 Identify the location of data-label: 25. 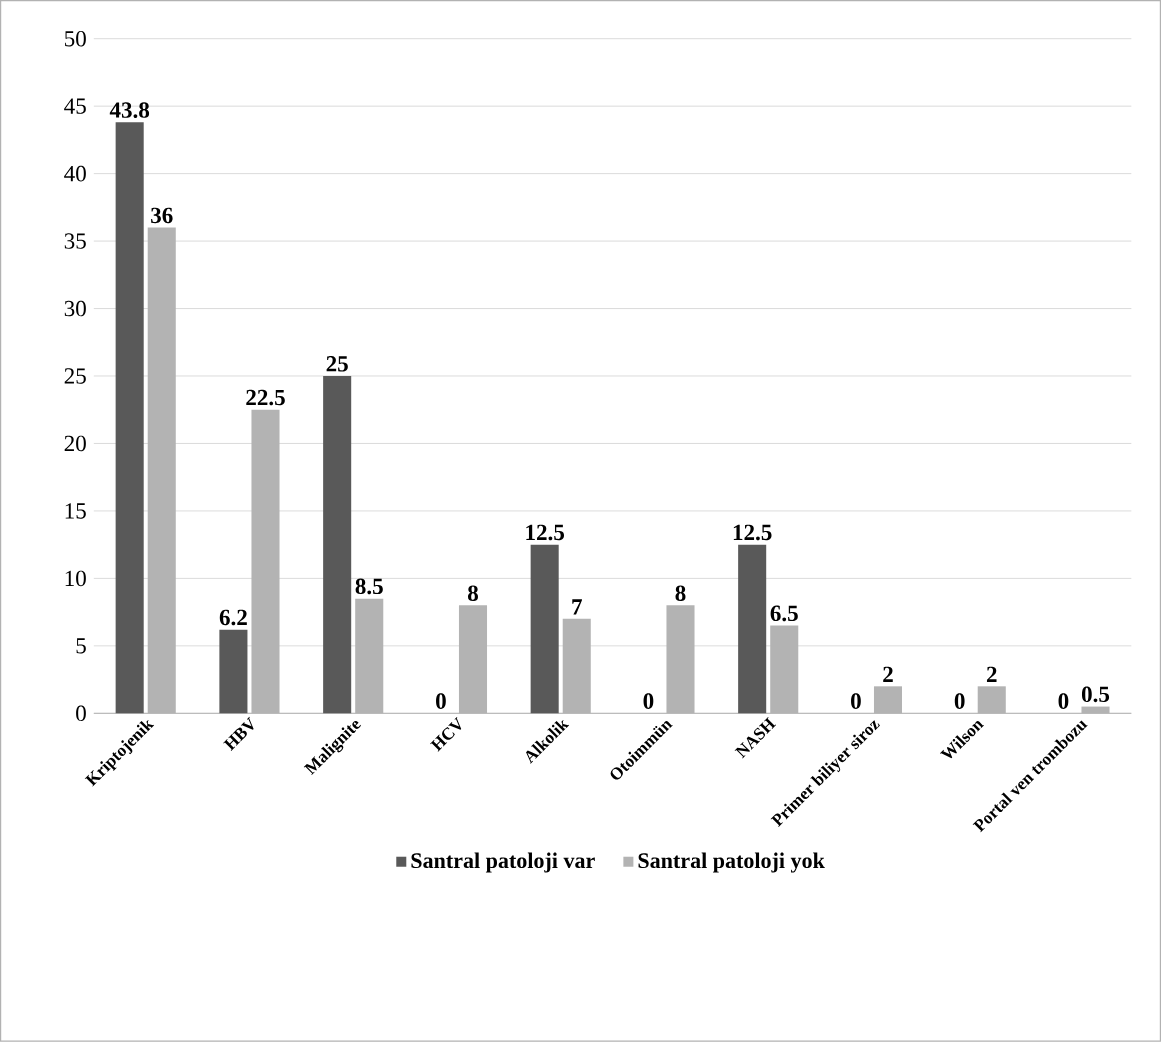
(337, 364).